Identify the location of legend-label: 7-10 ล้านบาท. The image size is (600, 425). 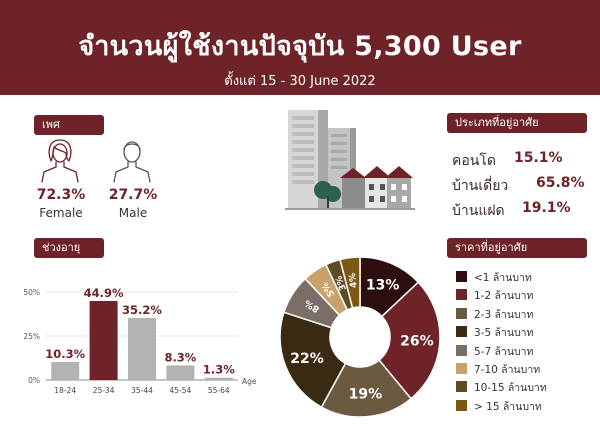
(507, 369).